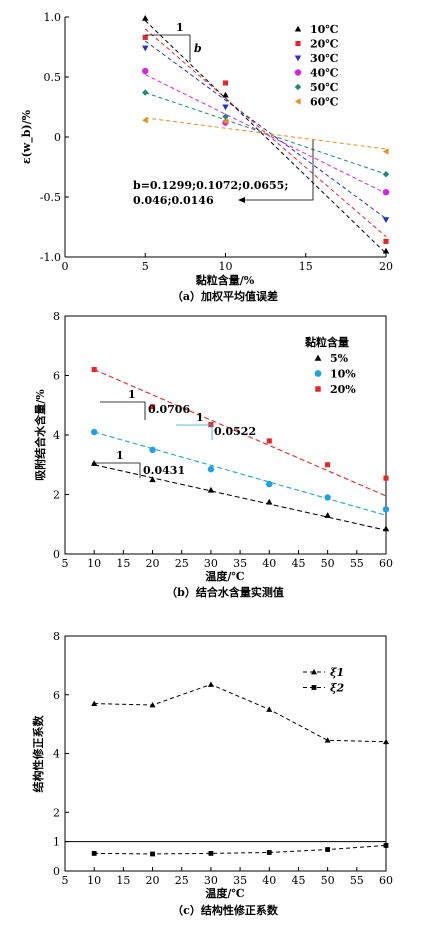 This screenshot has width=422, height=942. I want to click on panel-c-y-tick-label: 0, so click(56, 871).